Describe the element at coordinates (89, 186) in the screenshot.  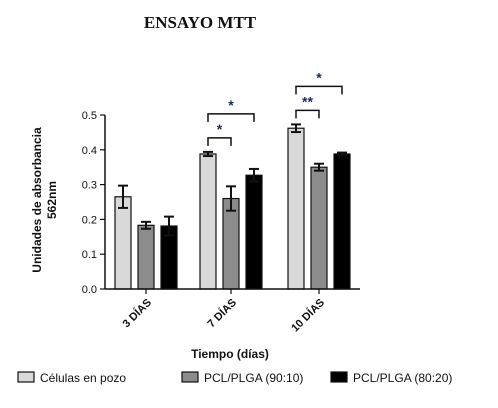
I see `y-tick-label: 0.3` at that location.